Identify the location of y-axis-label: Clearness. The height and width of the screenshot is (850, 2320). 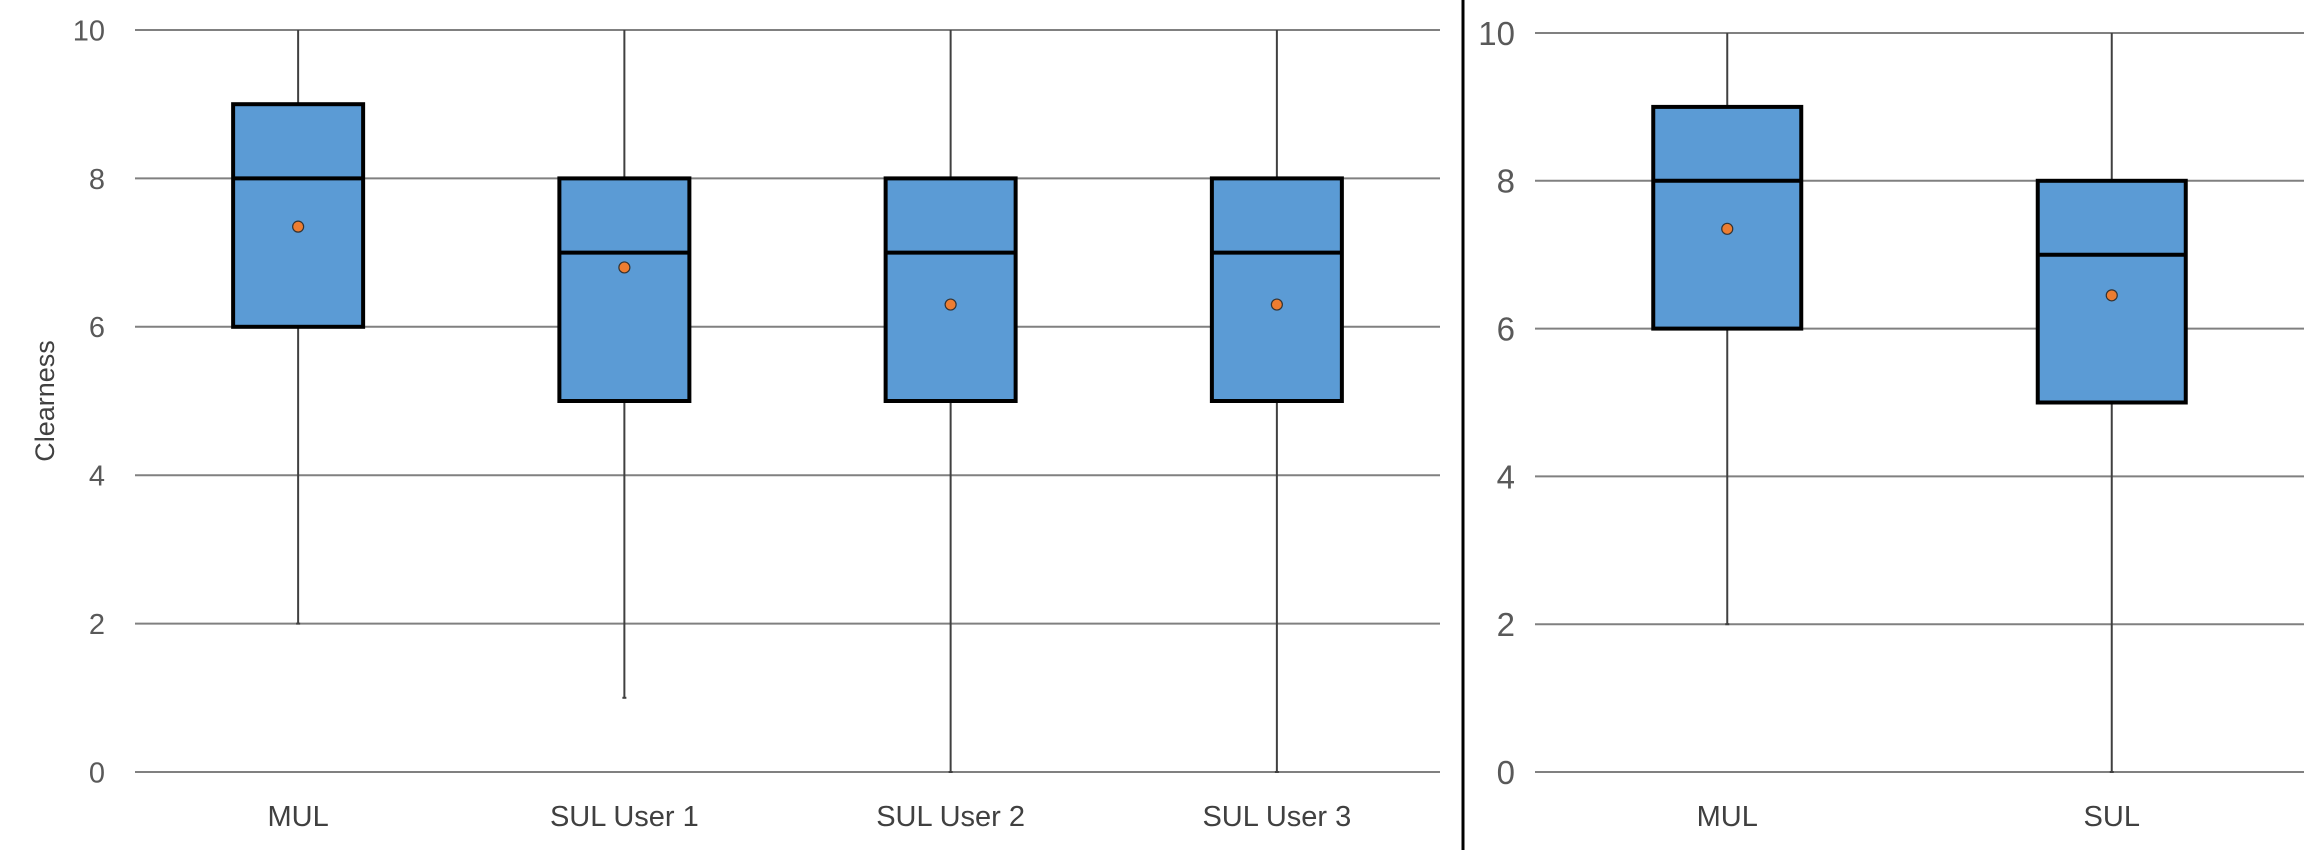
(45, 401).